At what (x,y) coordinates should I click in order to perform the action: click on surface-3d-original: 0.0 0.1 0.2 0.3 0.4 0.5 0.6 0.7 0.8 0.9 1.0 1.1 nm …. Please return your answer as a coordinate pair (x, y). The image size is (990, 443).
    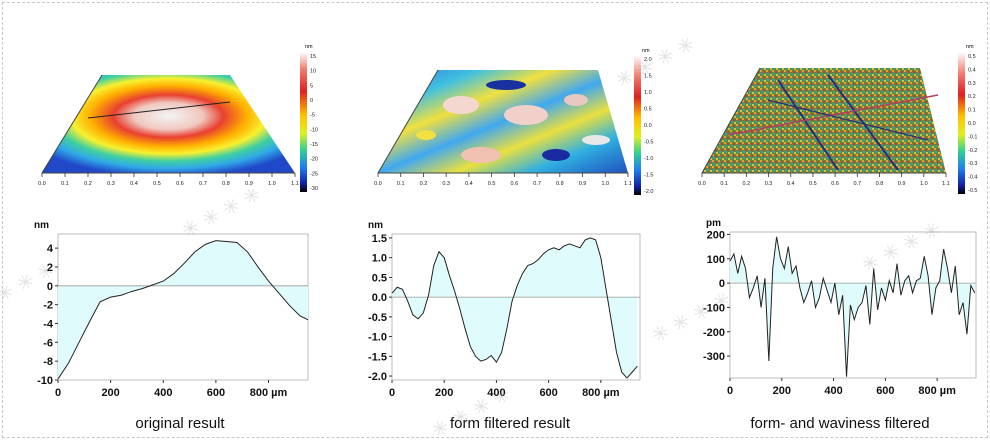
    Looking at the image, I should click on (178, 118).